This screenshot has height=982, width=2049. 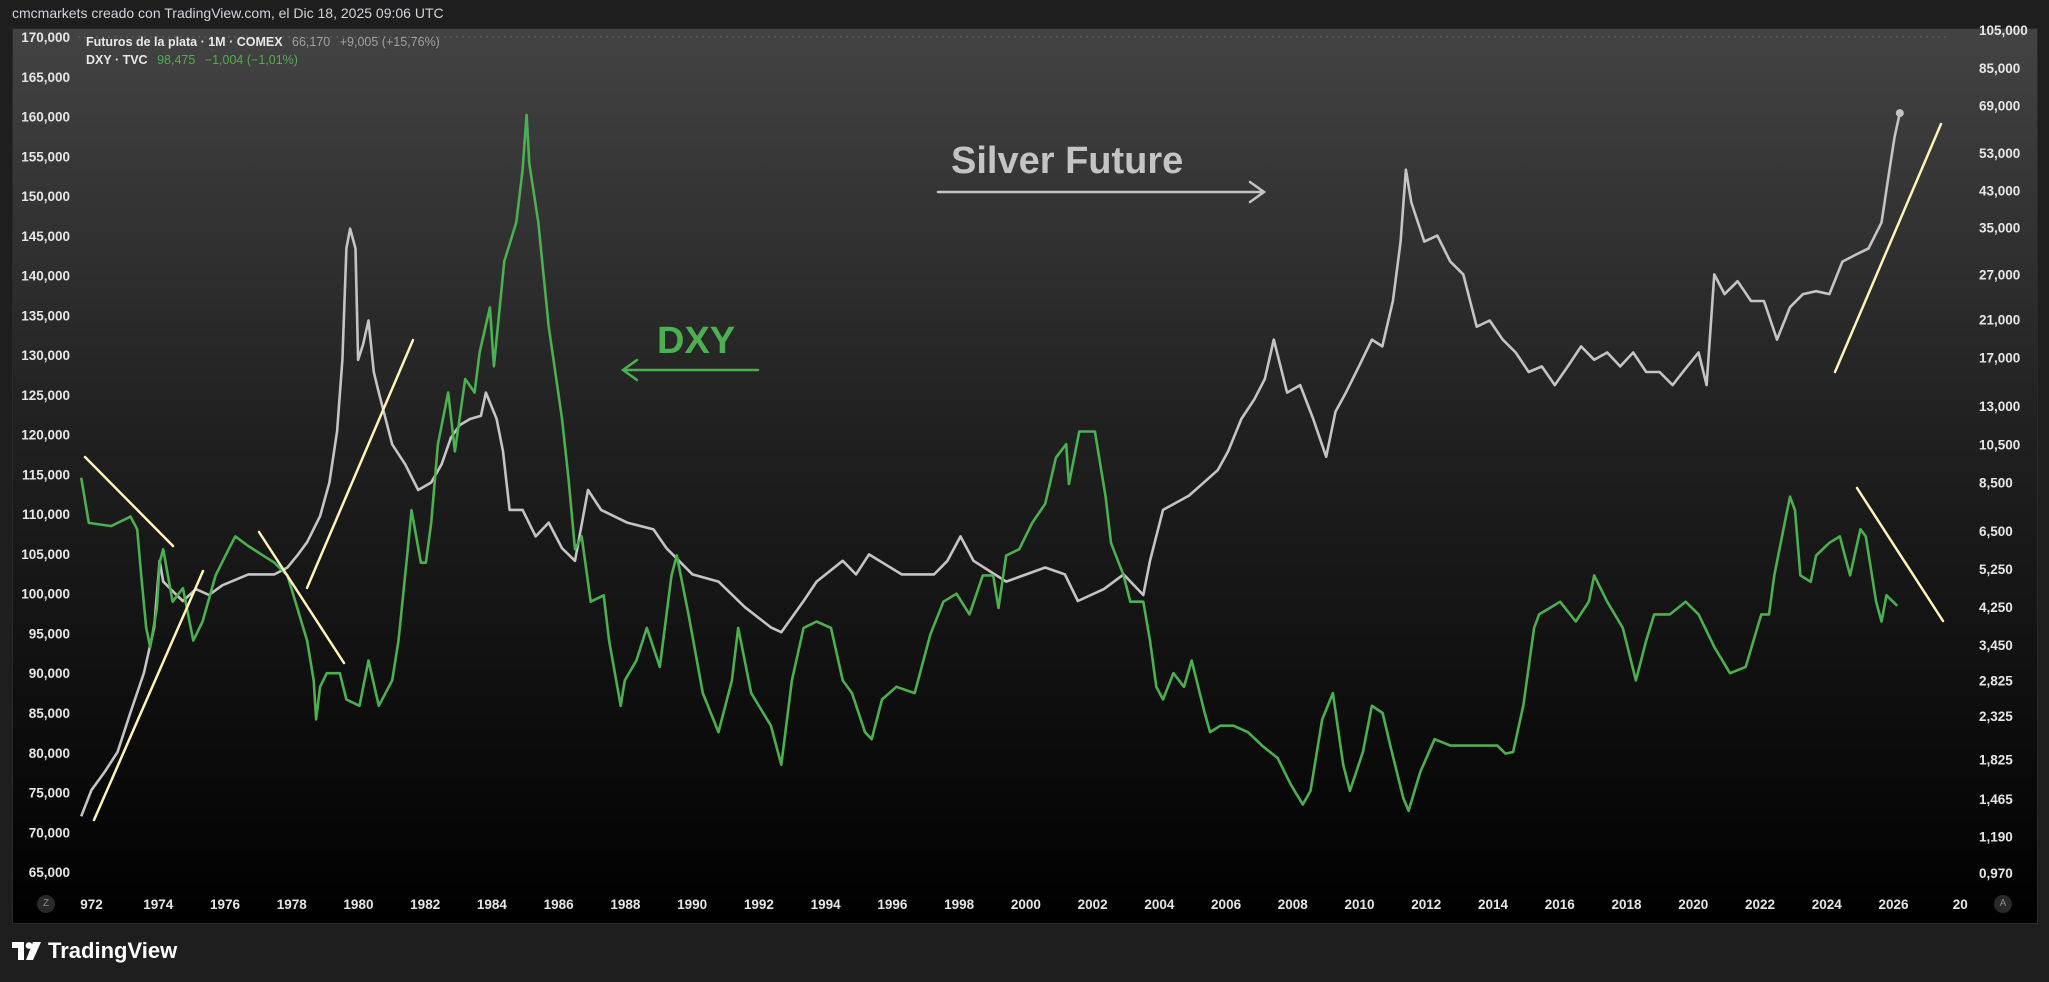 I want to click on trendline-silver-2025, so click(x=1888, y=248).